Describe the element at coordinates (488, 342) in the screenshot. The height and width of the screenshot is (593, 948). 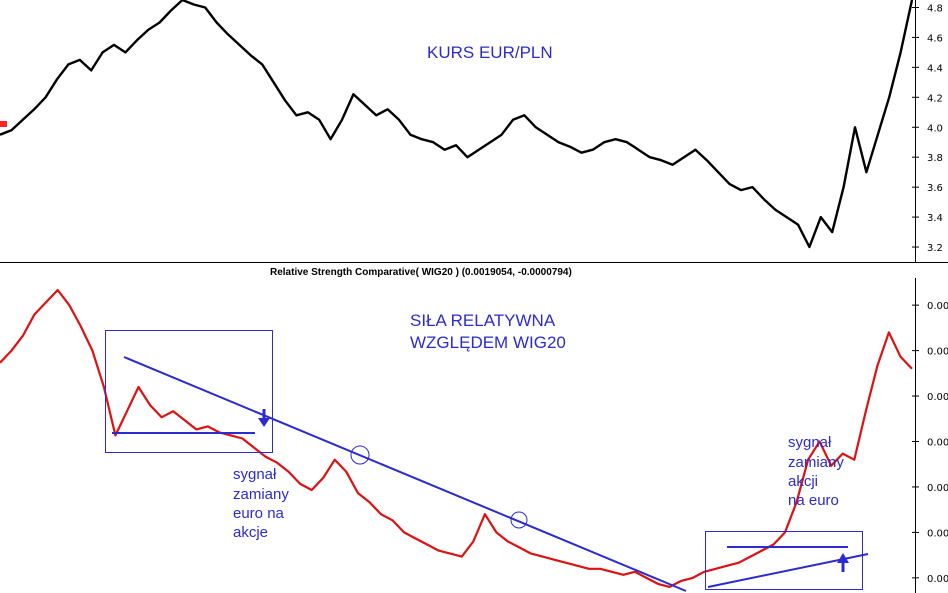
I see `bottom-title-line-2: WZGLĘDEM WIG20` at that location.